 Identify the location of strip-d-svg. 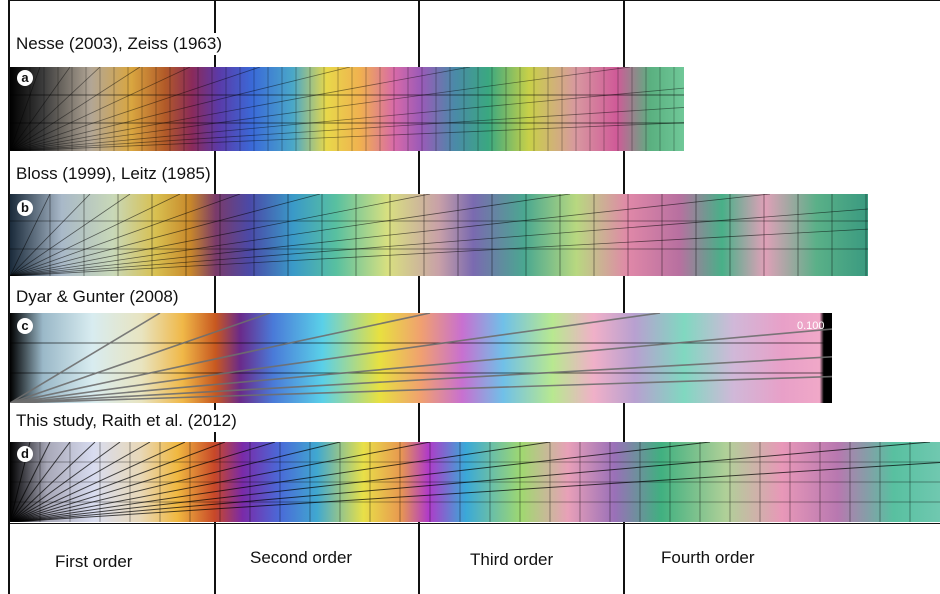
(475, 482).